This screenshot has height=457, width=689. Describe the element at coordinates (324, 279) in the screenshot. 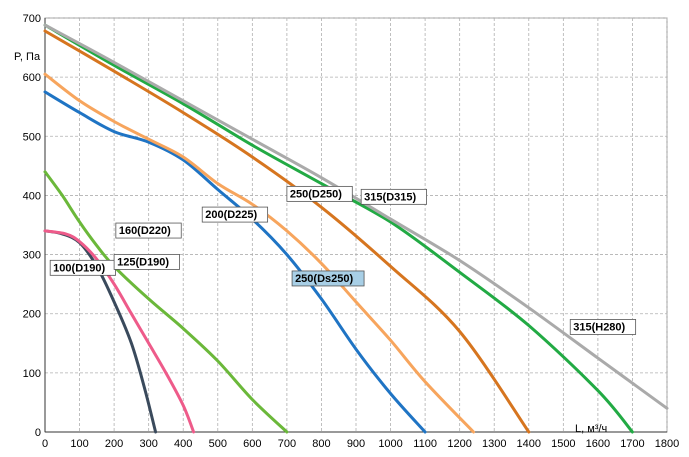

I see `series-label-text: 250(Ds250)` at that location.